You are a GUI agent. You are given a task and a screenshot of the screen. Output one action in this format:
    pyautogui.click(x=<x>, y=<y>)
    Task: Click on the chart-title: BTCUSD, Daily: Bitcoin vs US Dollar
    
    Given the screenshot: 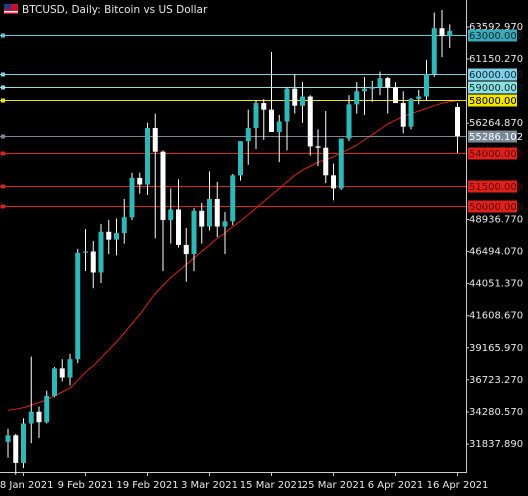 What is the action you would take?
    pyautogui.click(x=115, y=10)
    